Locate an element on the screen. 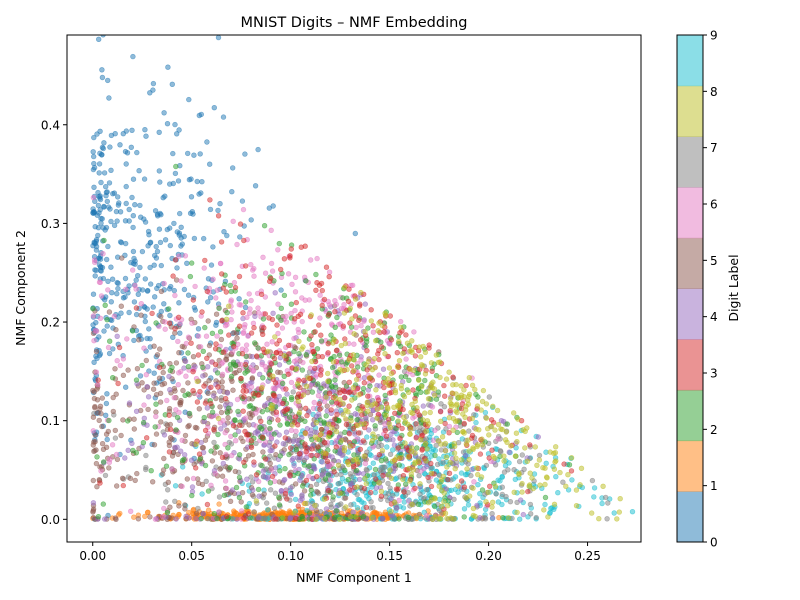 The height and width of the screenshot is (600, 800). x-tick-label: 0.05 is located at coordinates (191, 556).